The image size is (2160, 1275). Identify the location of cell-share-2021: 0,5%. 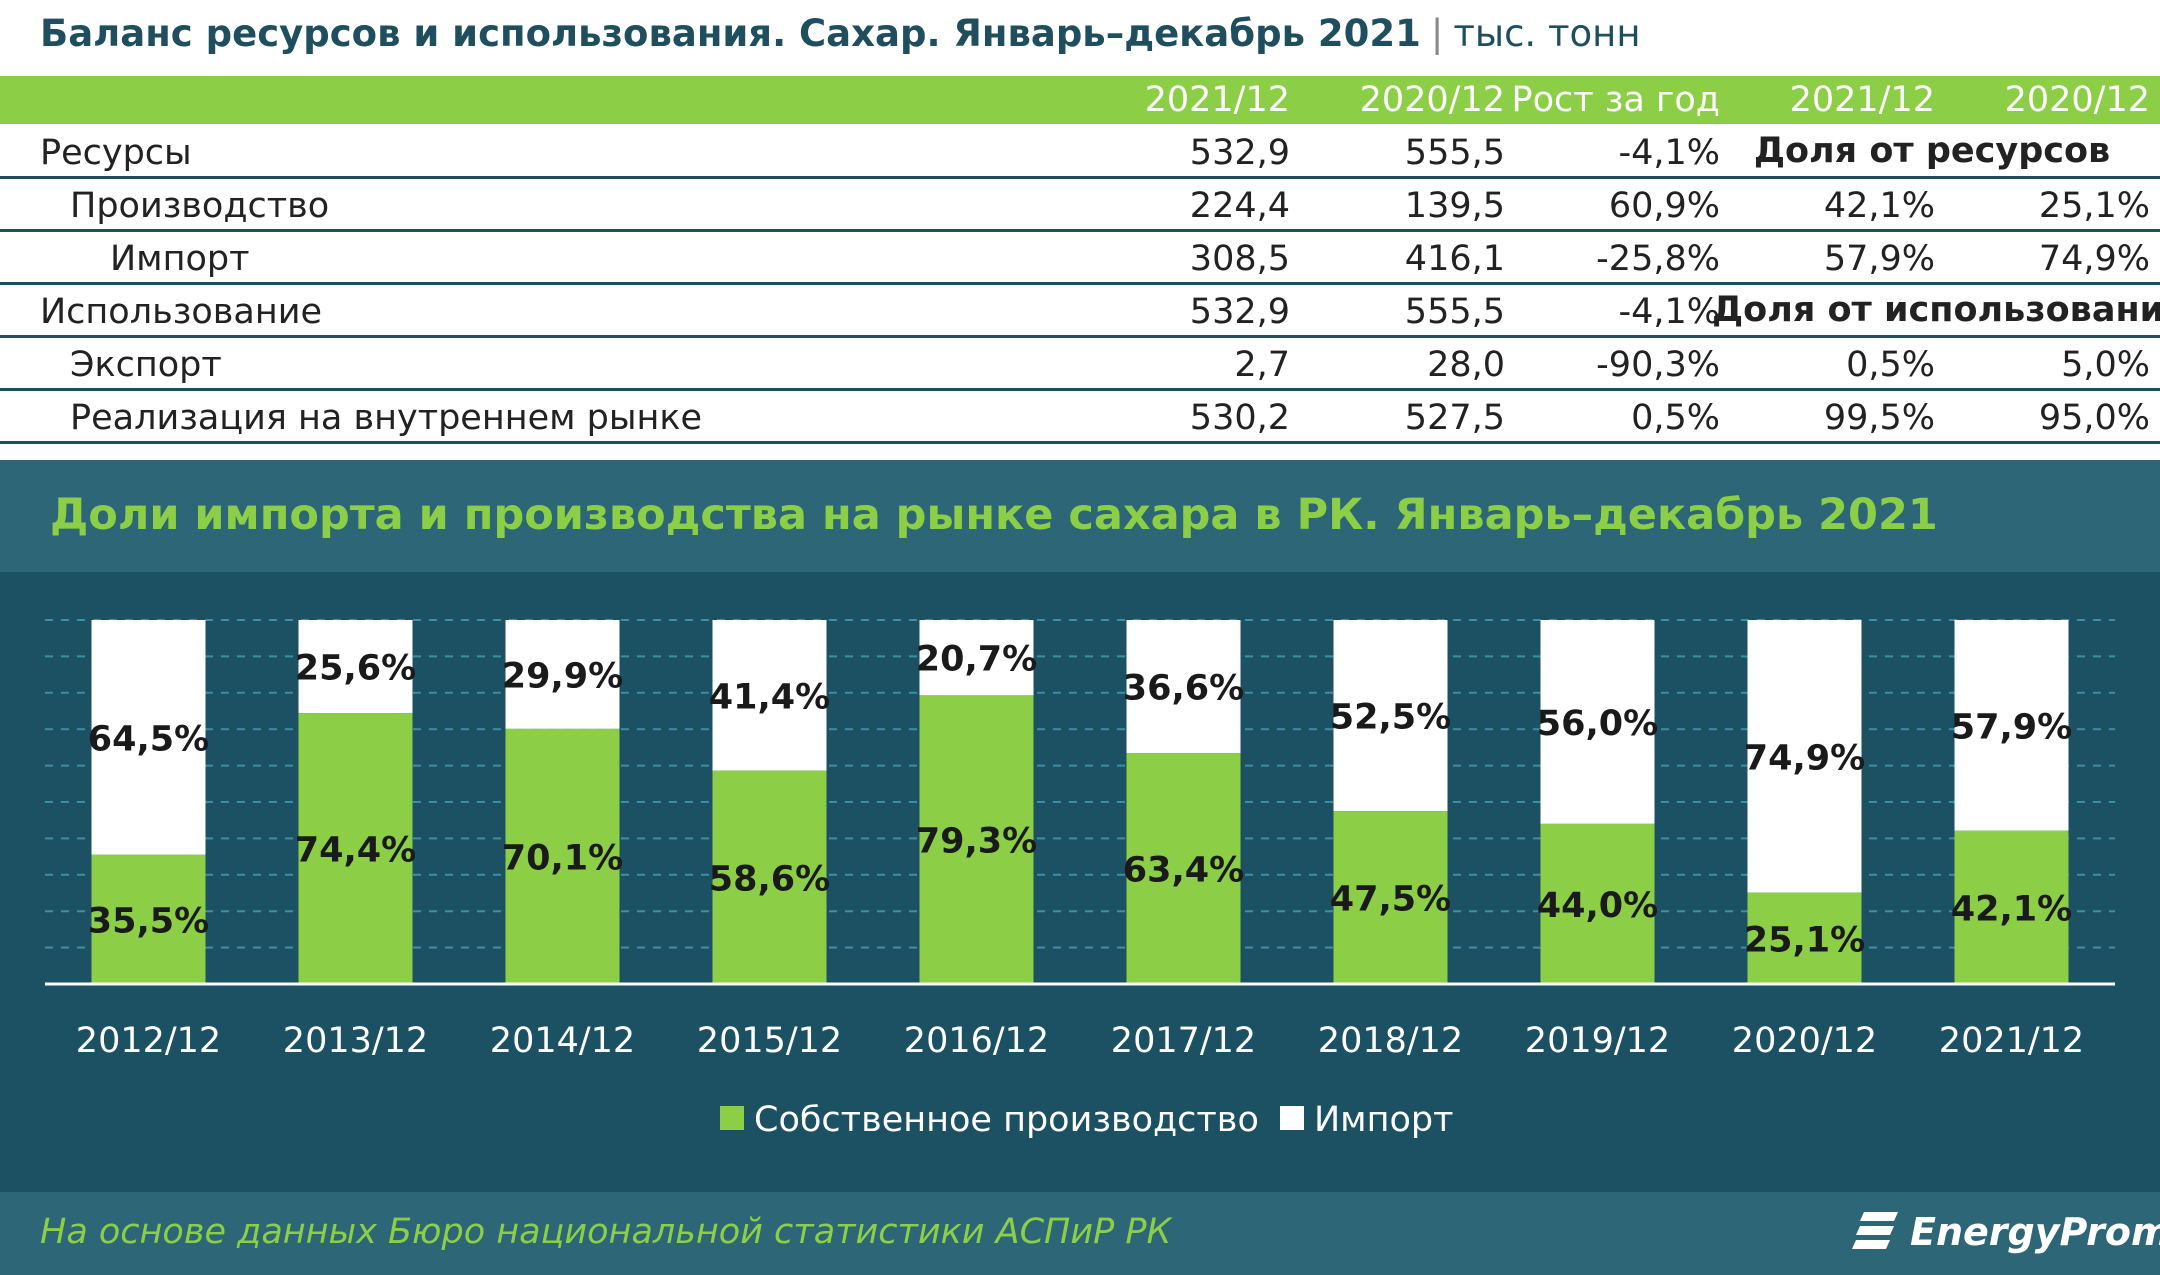
(1890, 365).